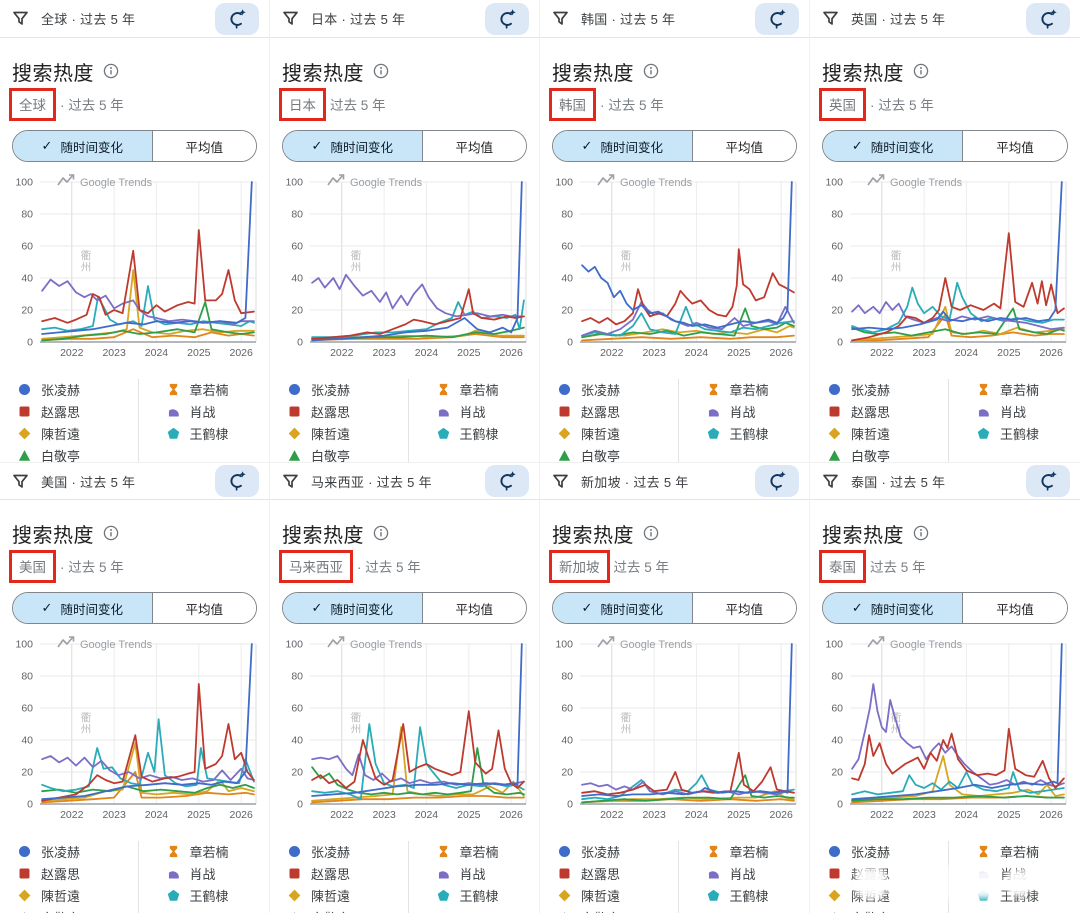 The image size is (1080, 913). What do you see at coordinates (331, 852) in the screenshot?
I see `legend-label: 张凌赫` at bounding box center [331, 852].